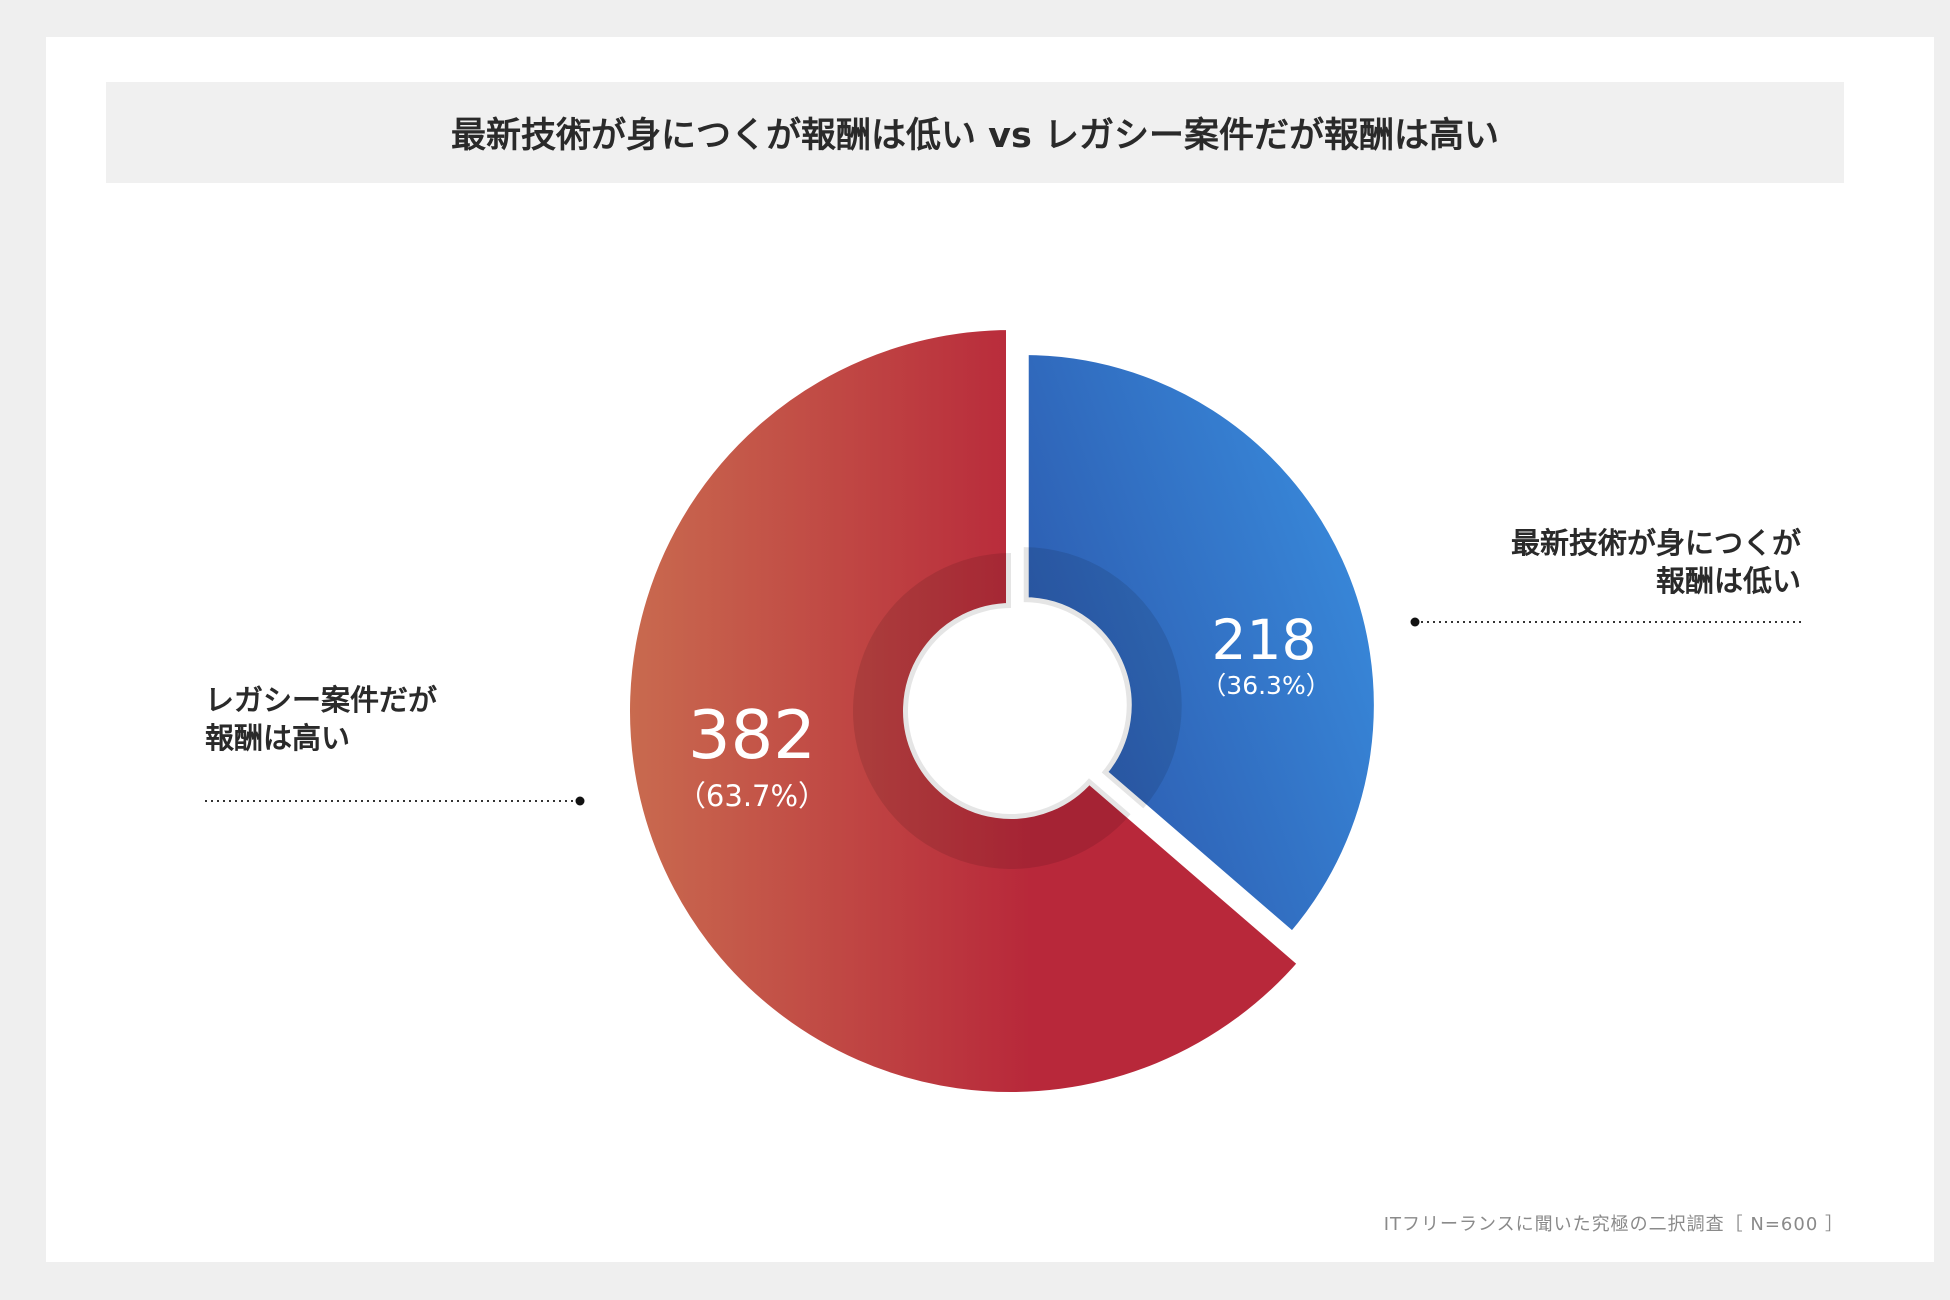 The width and height of the screenshot is (1950, 1300). What do you see at coordinates (1655, 562) in the screenshot?
I see `category-label: 最新技術が身につくが報酬は低い` at bounding box center [1655, 562].